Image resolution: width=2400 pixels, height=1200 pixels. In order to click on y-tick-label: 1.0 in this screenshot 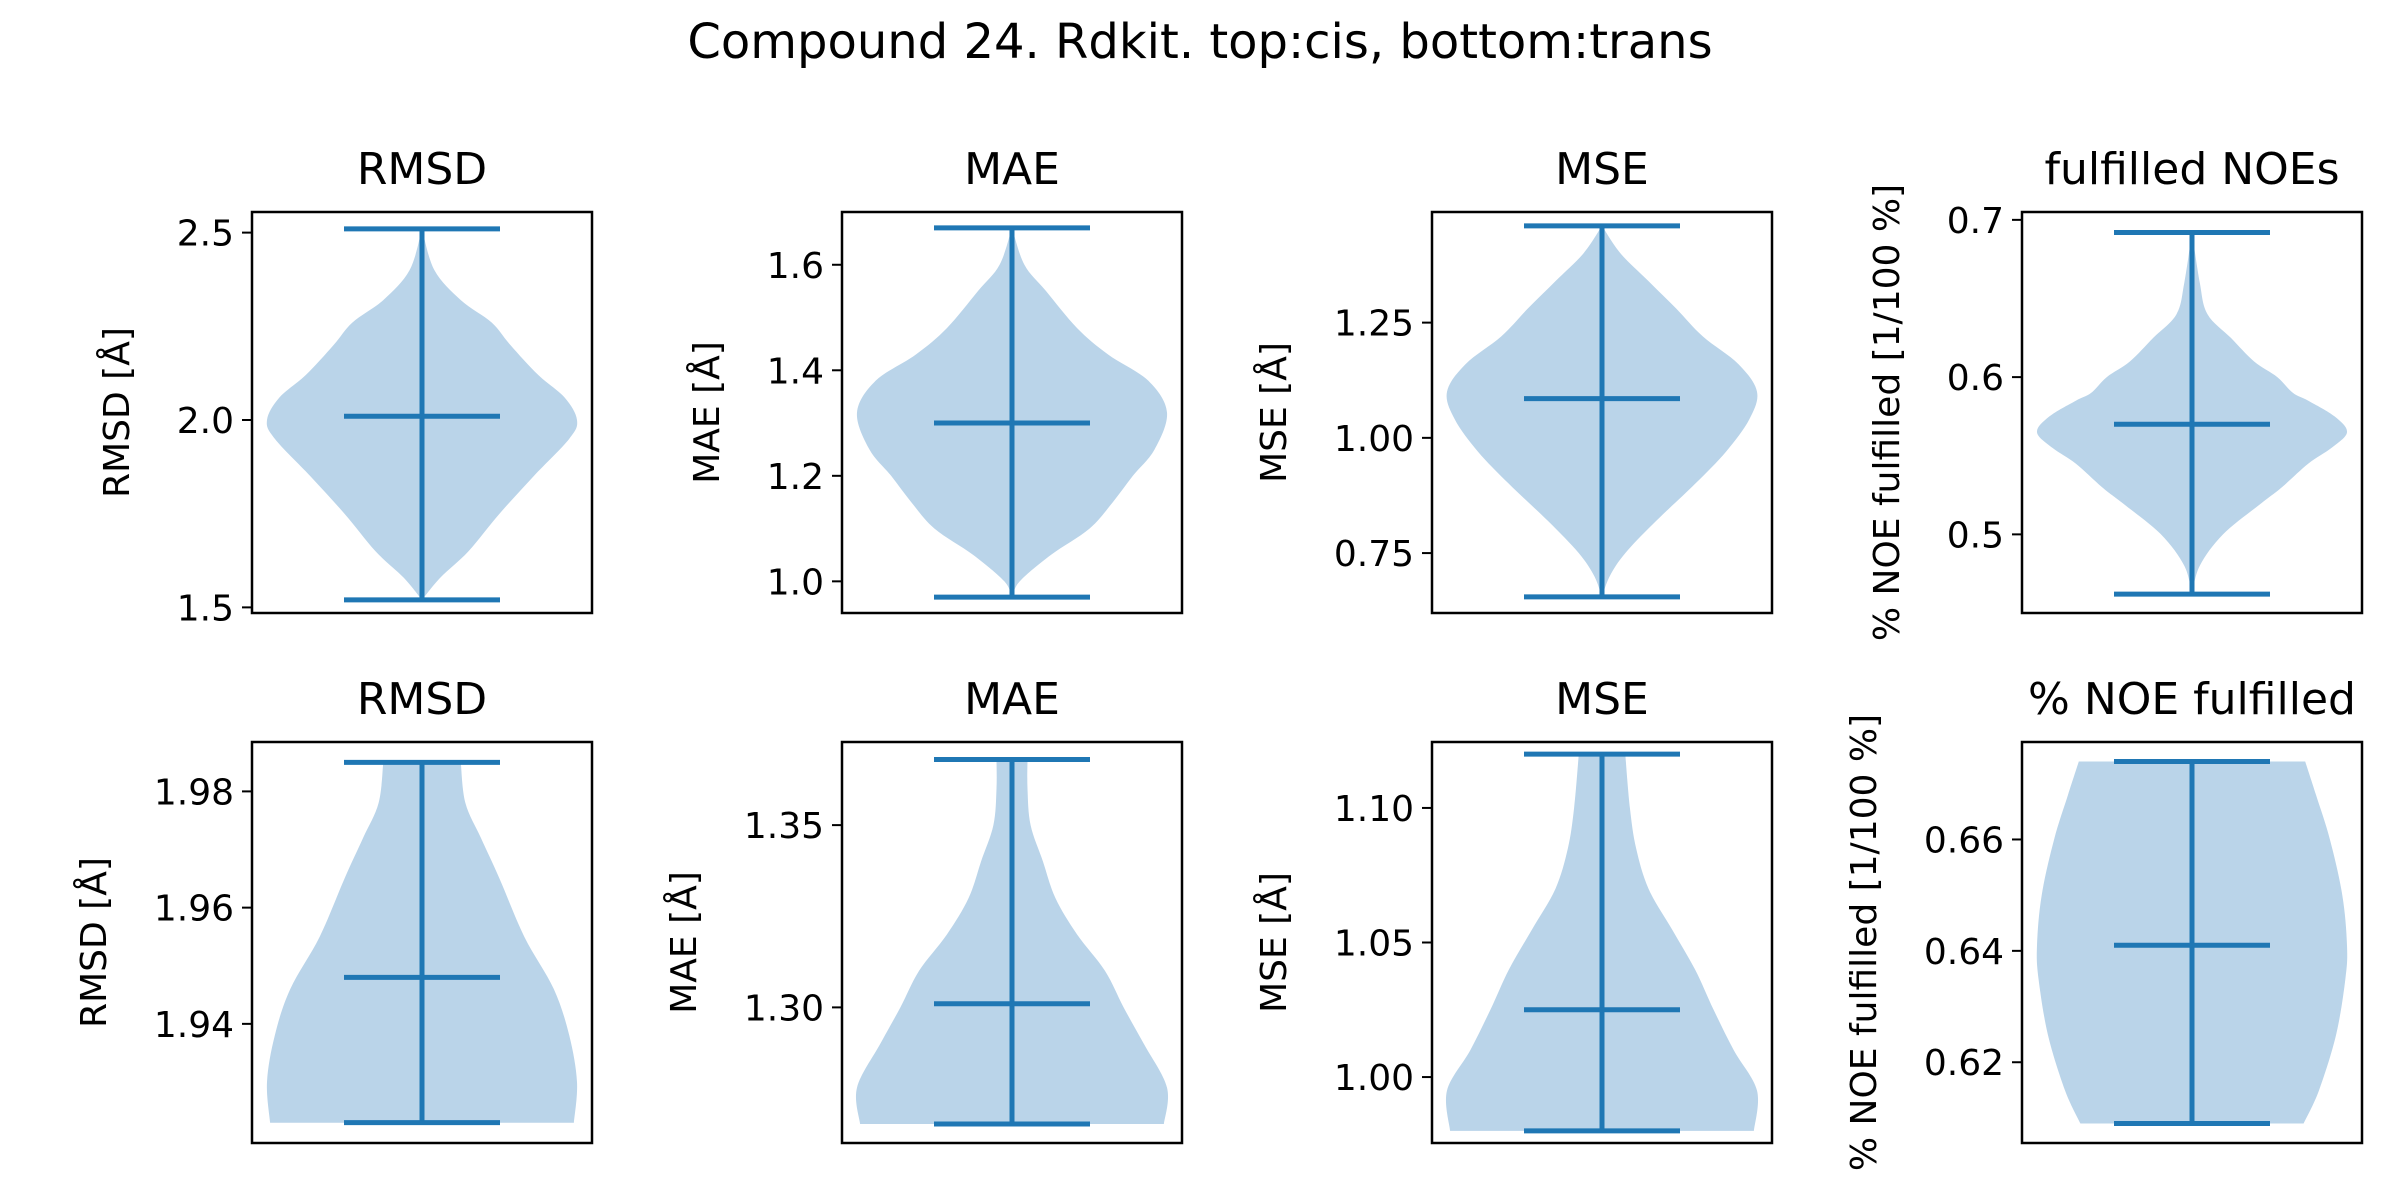, I will do `click(795, 582)`.